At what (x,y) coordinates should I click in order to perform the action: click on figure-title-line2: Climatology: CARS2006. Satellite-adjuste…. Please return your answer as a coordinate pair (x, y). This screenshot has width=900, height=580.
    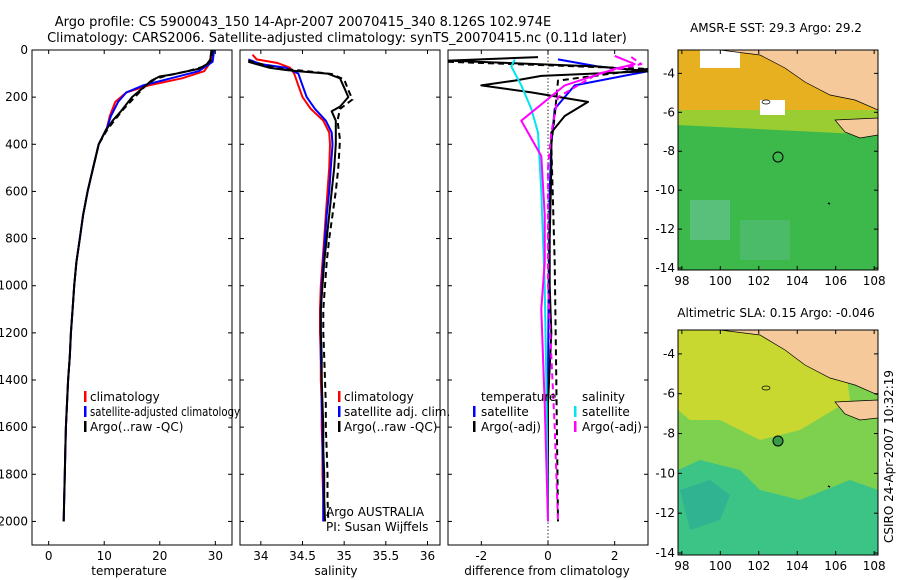
    Looking at the image, I should click on (337, 38).